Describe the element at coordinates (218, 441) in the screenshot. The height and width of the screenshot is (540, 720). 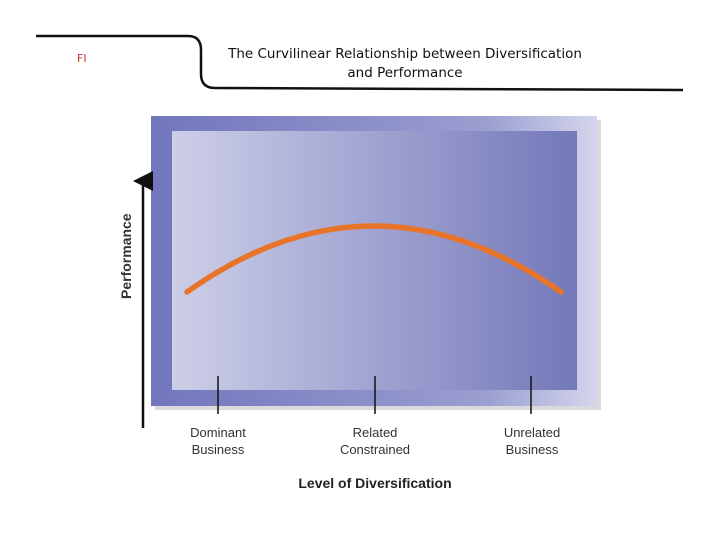
I see `x-label-dominant-business: Dominant Business` at that location.